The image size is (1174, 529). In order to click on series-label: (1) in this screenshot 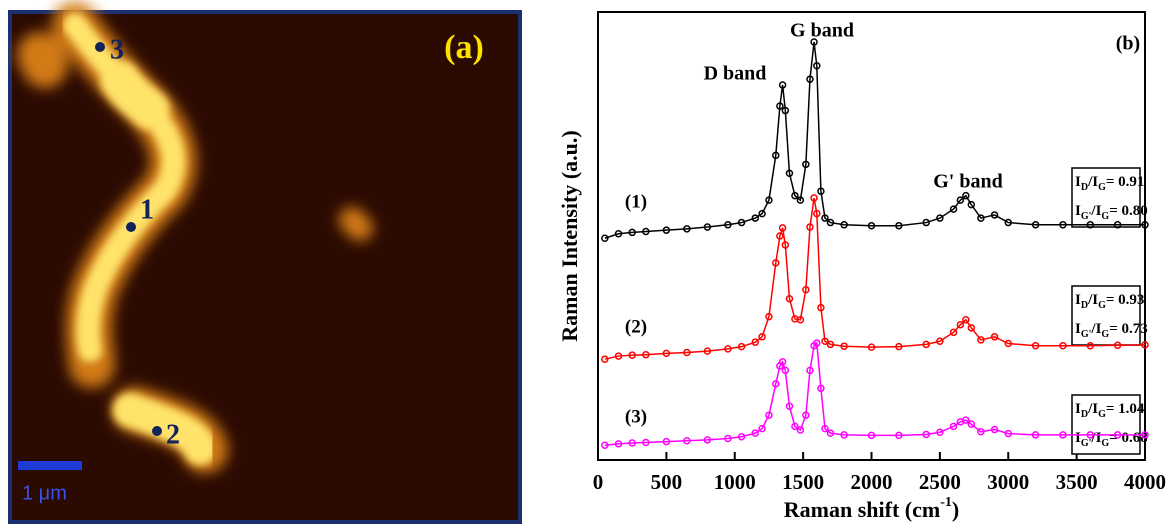, I will do `click(636, 201)`.